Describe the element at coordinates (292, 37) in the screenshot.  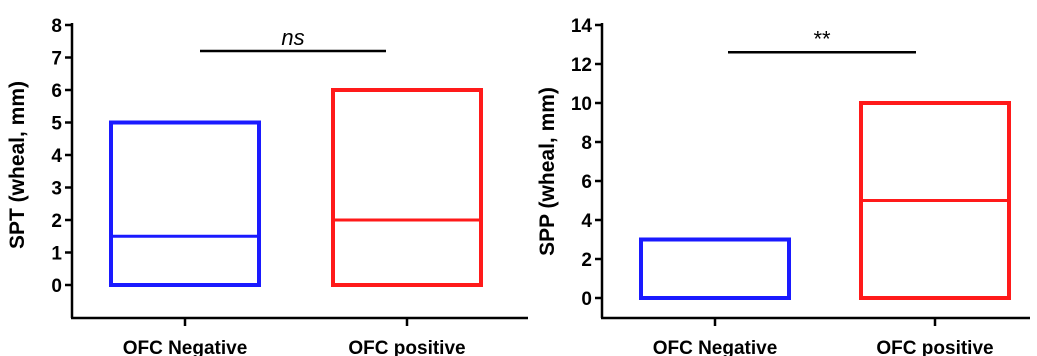
I see `significance-label: ns` at that location.